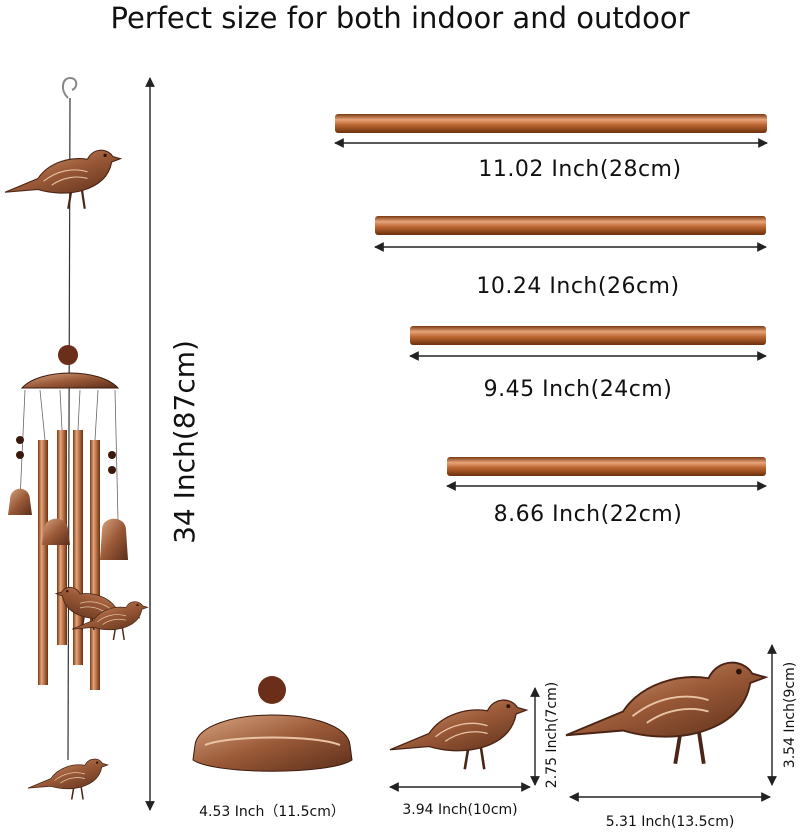 The width and height of the screenshot is (800, 836). Describe the element at coordinates (577, 286) in the screenshot. I see `tube-label: 10.24 Inch(26cm)` at that location.